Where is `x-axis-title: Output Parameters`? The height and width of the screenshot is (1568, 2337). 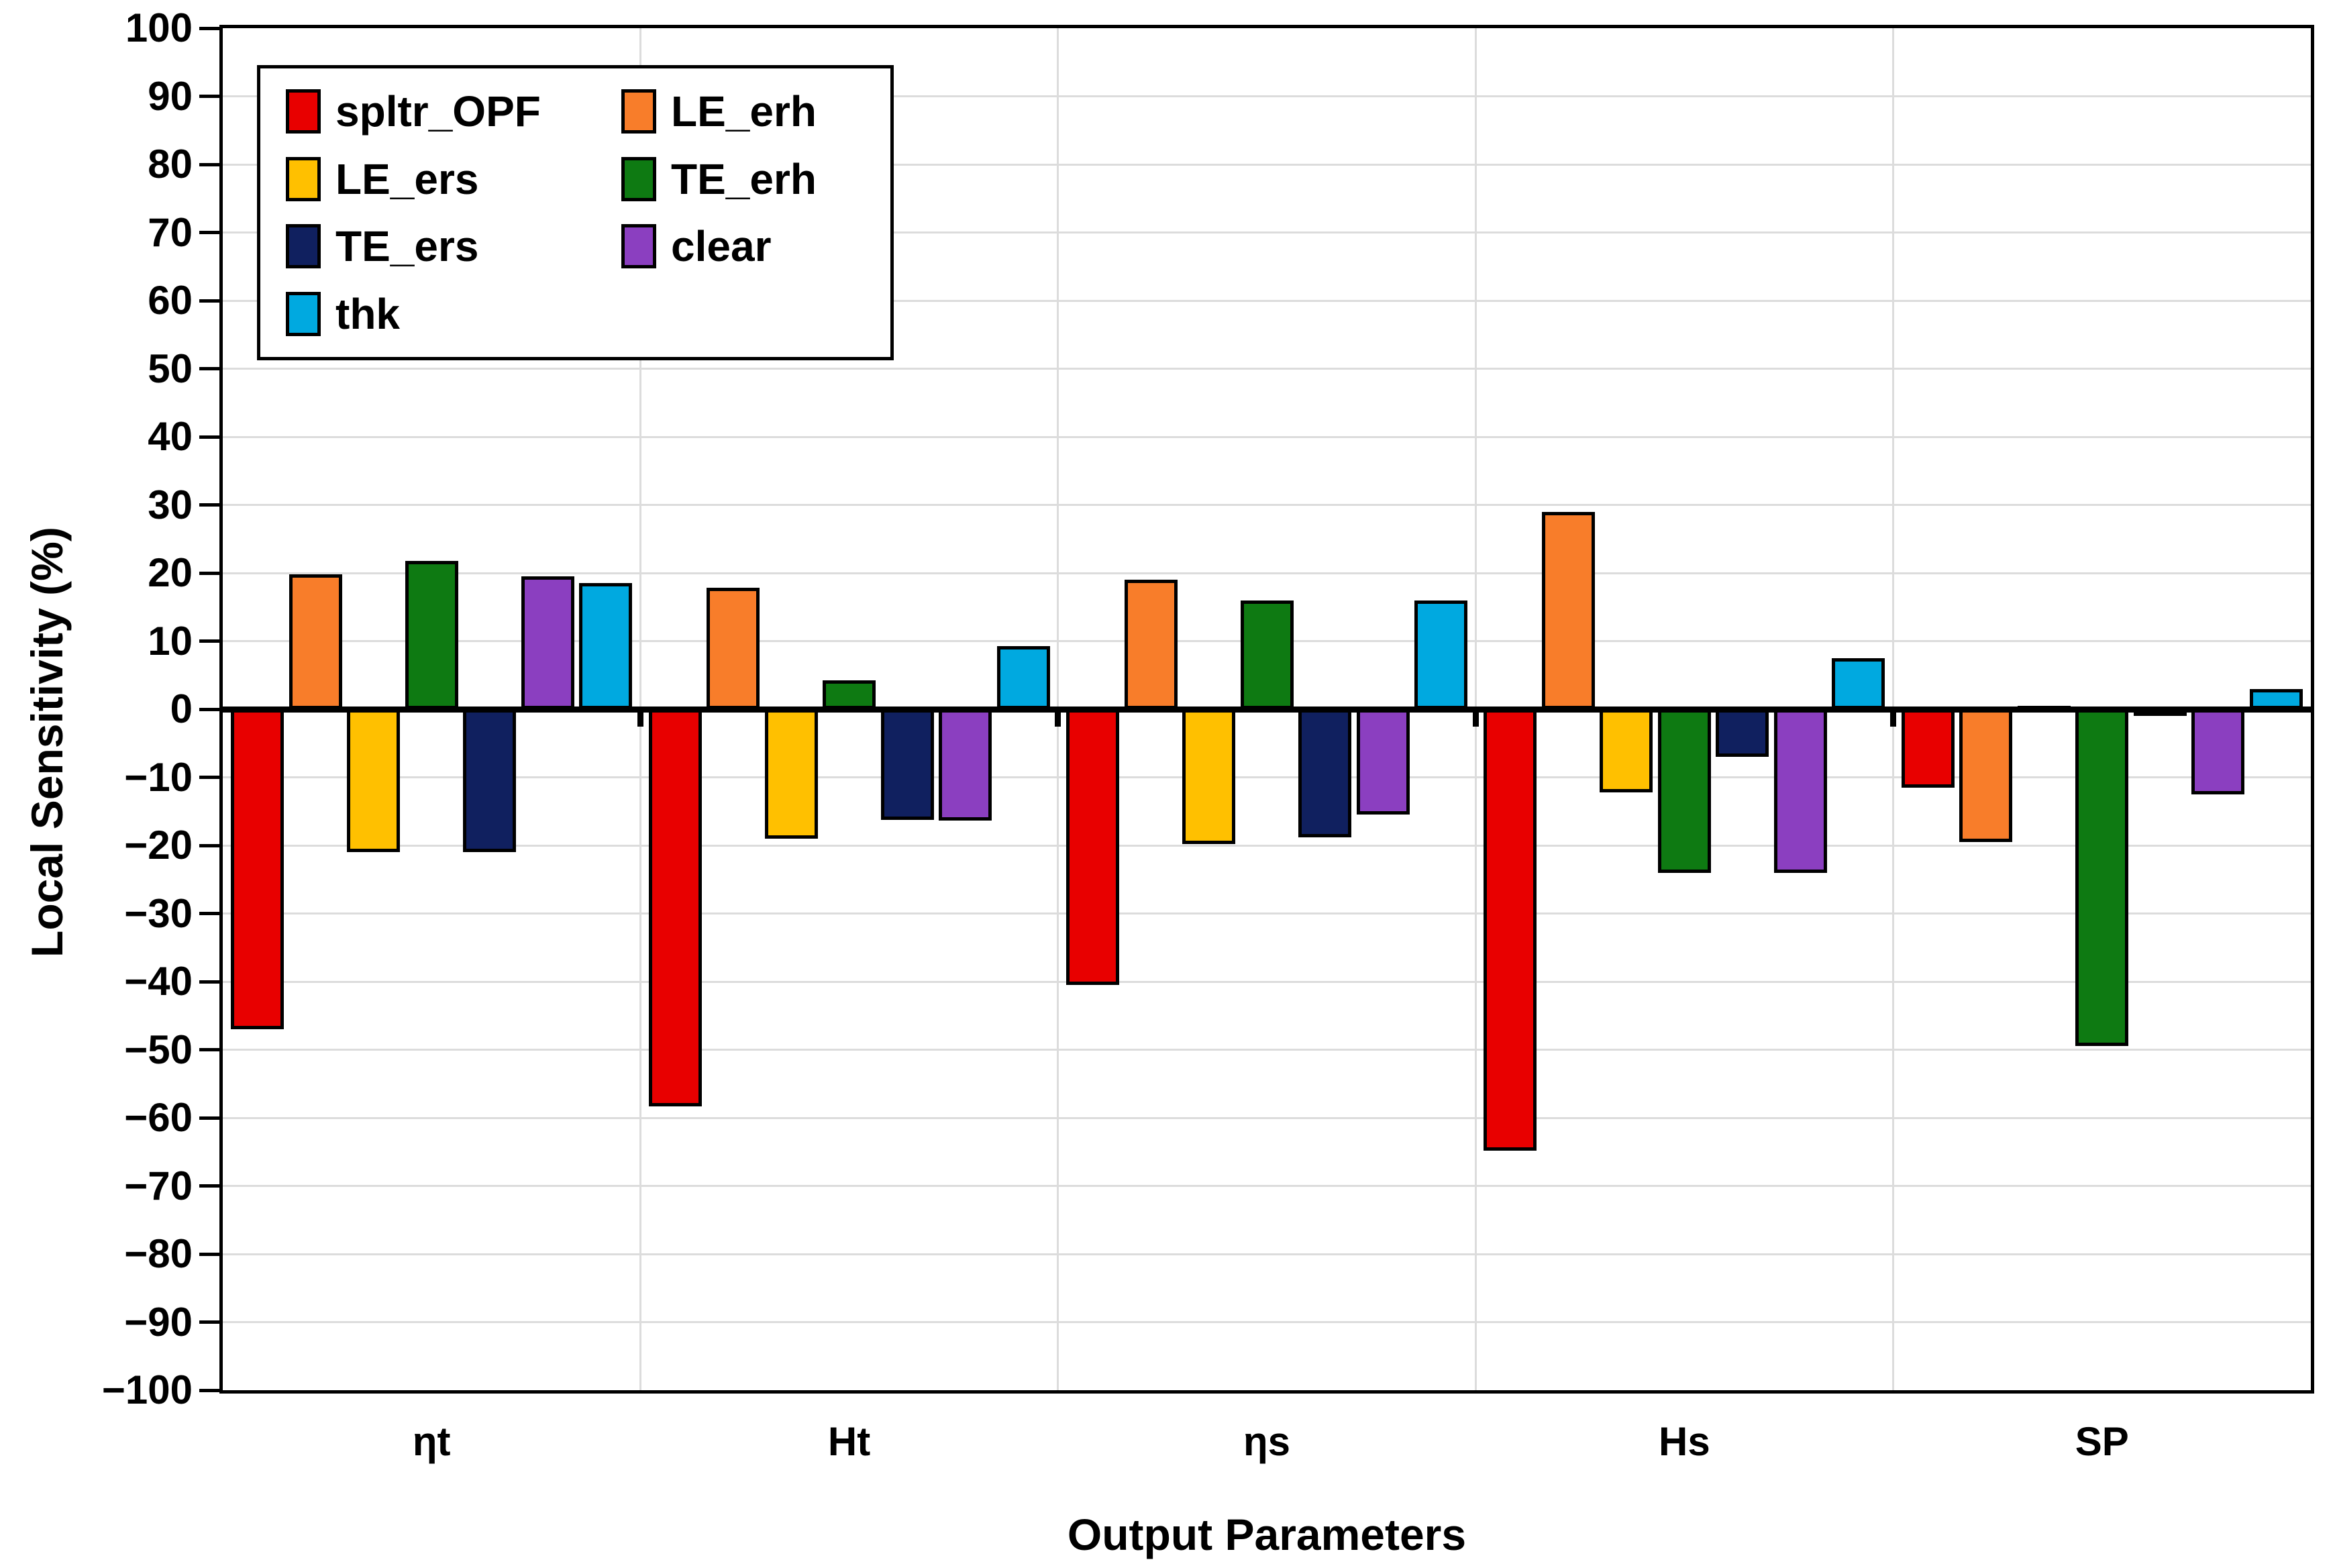
x-axis-title: Output Parameters is located at coordinates (1267, 1534).